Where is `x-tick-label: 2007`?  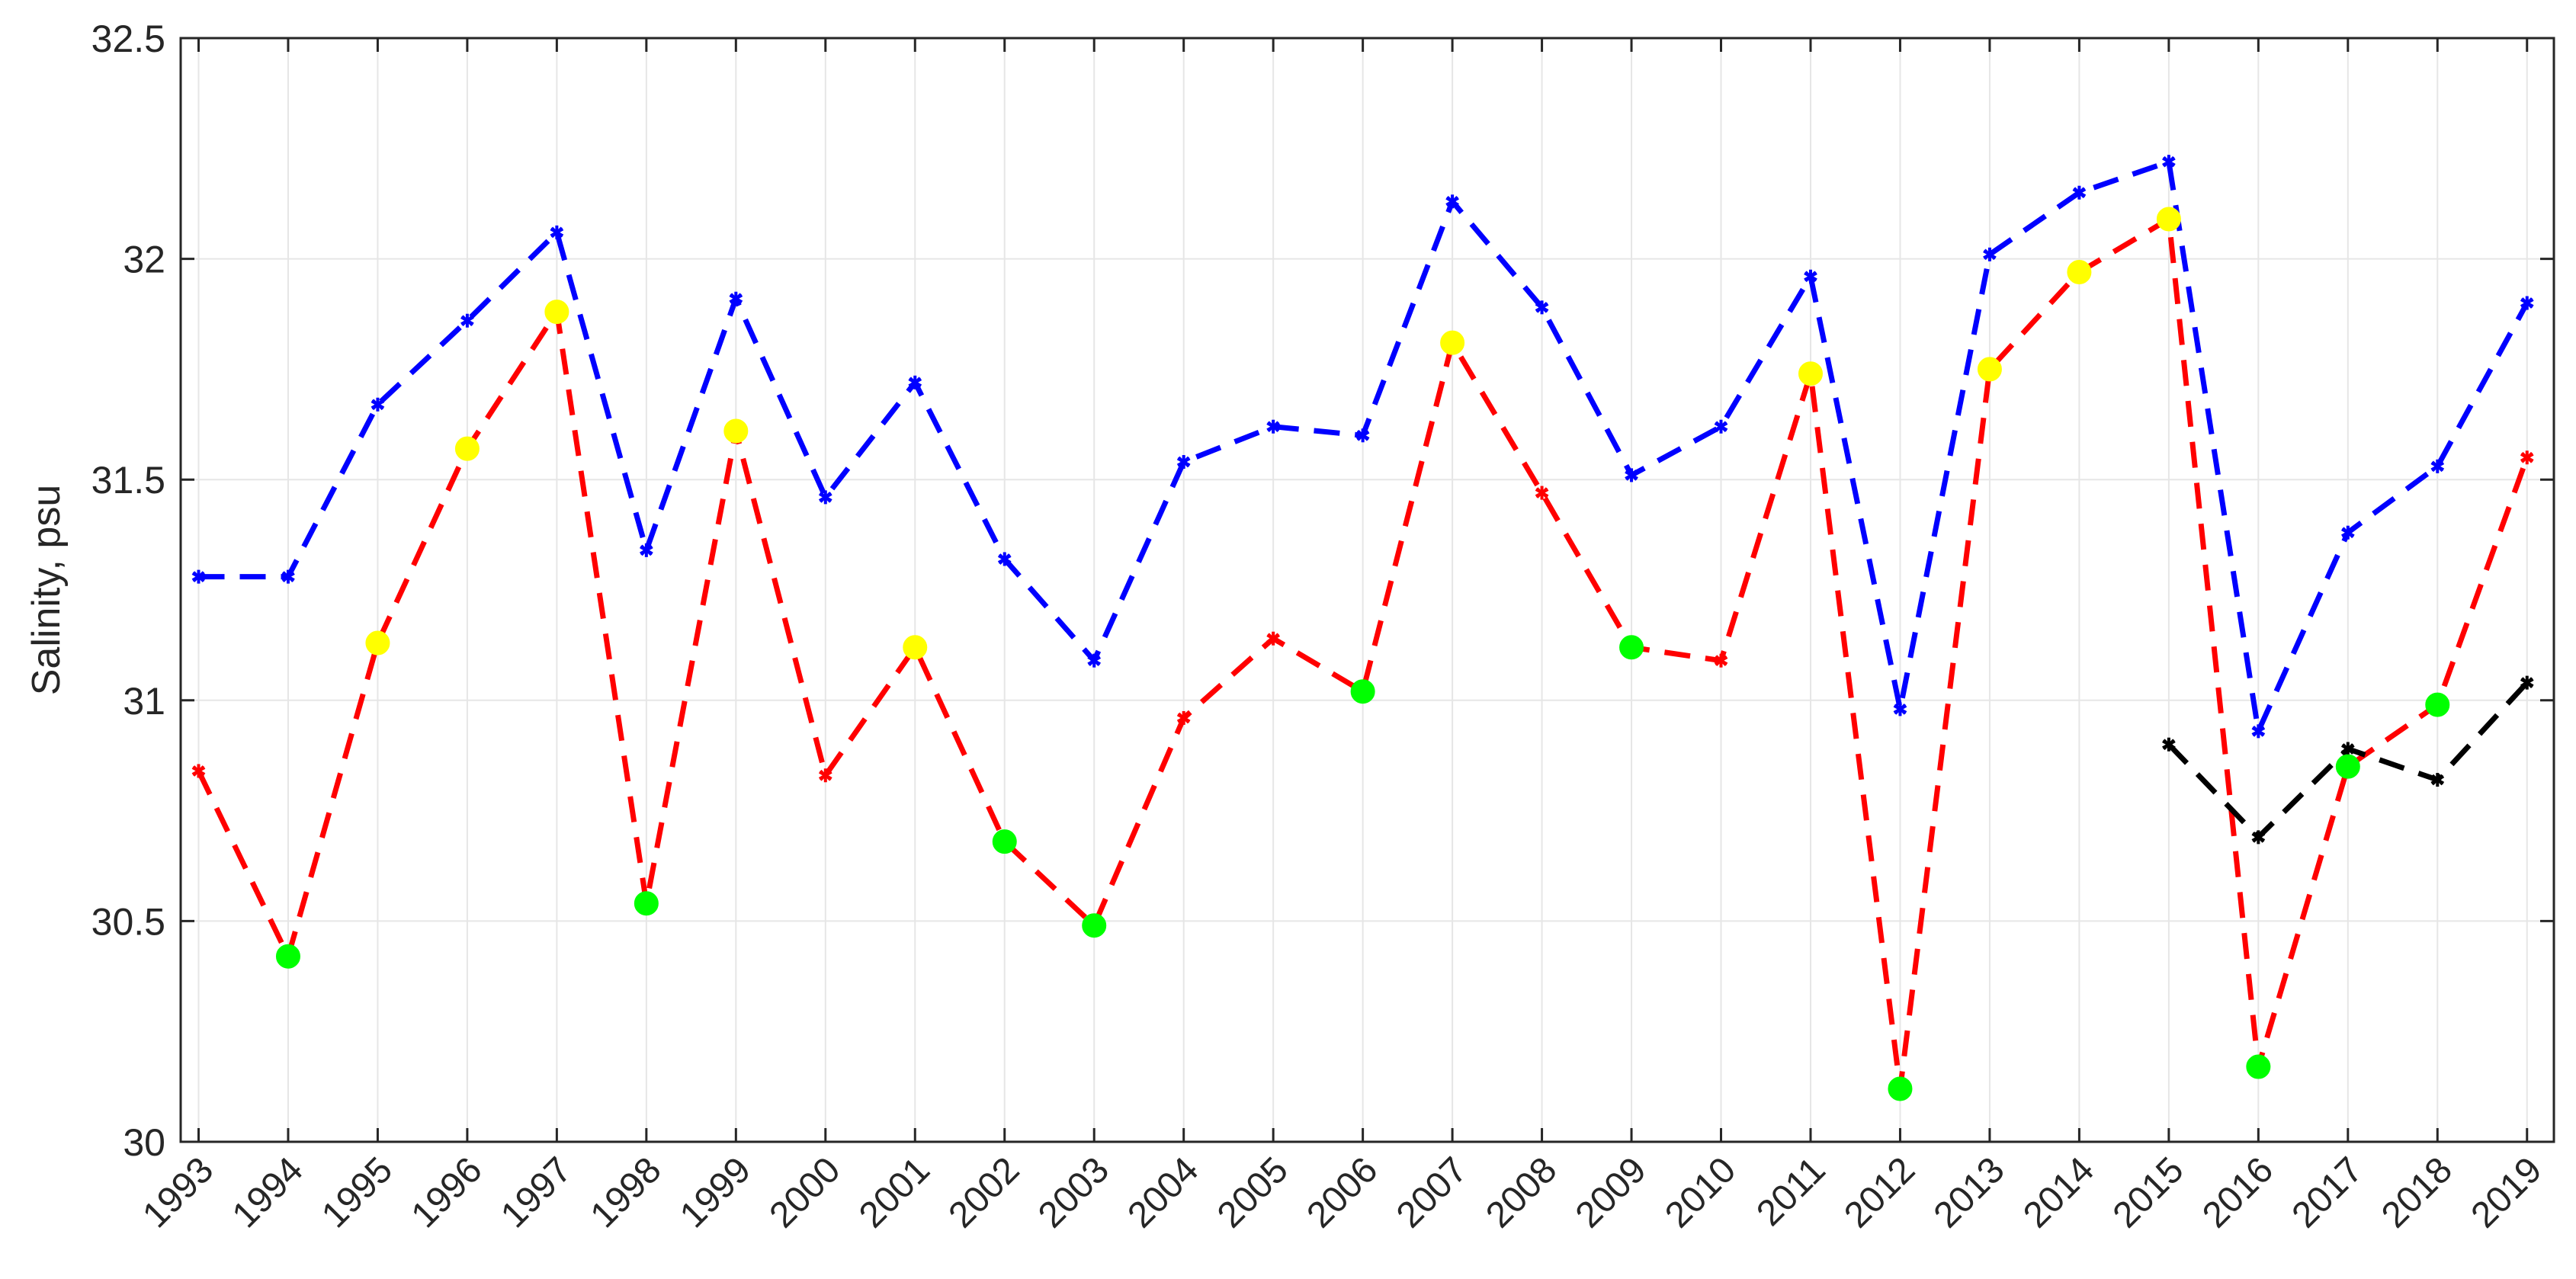
x-tick-label: 2007 is located at coordinates (1432, 1192).